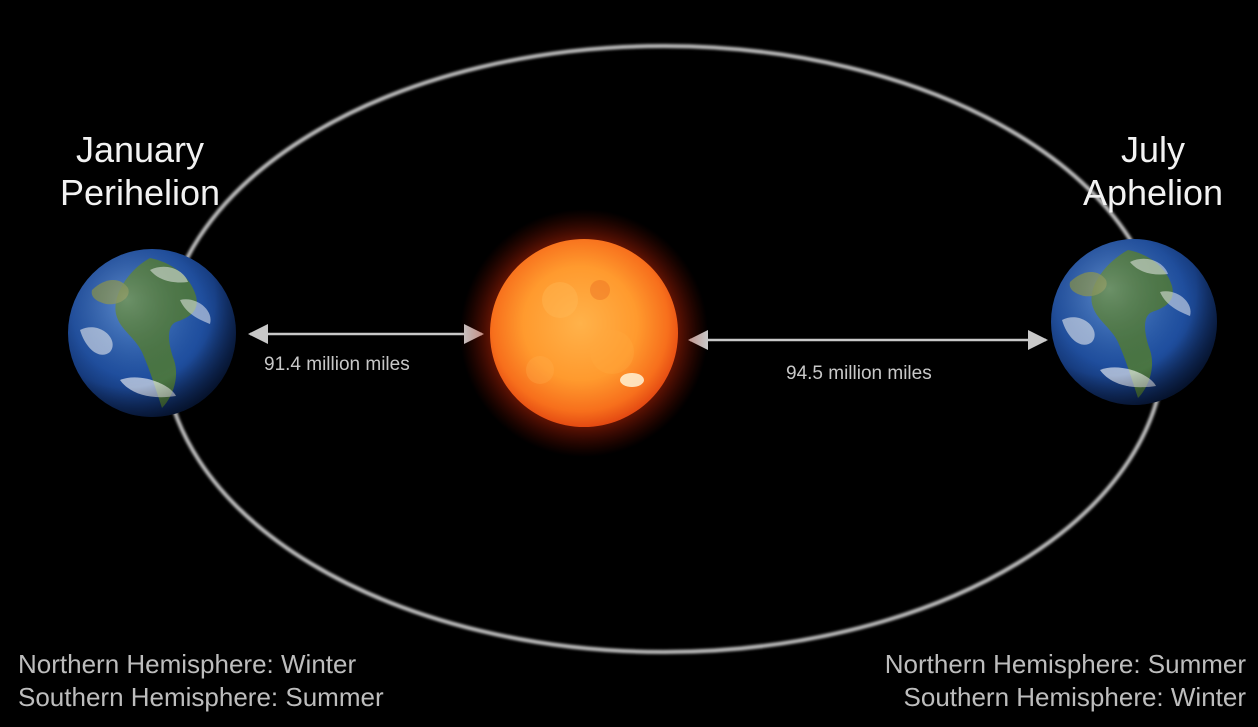 The height and width of the screenshot is (727, 1258). Describe the element at coordinates (584, 333) in the screenshot. I see `sun-icon` at that location.